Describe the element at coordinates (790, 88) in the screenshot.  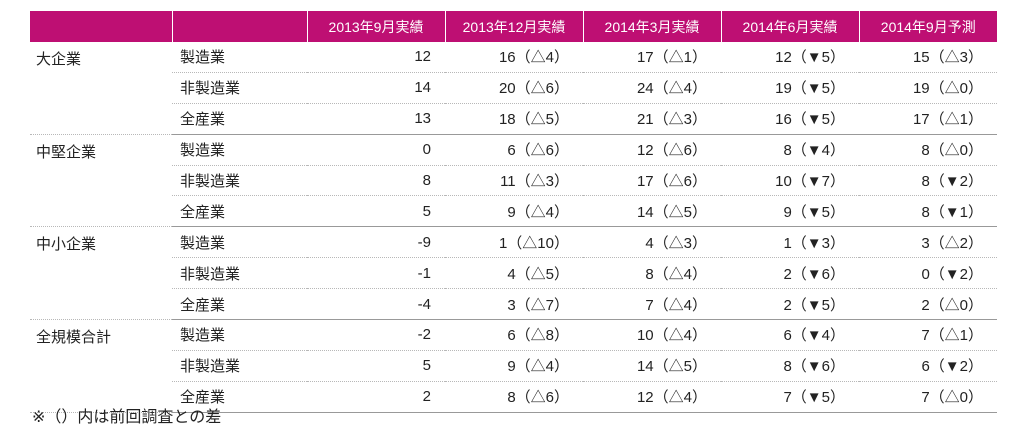
I see `value-cell: 19（▼5）` at that location.